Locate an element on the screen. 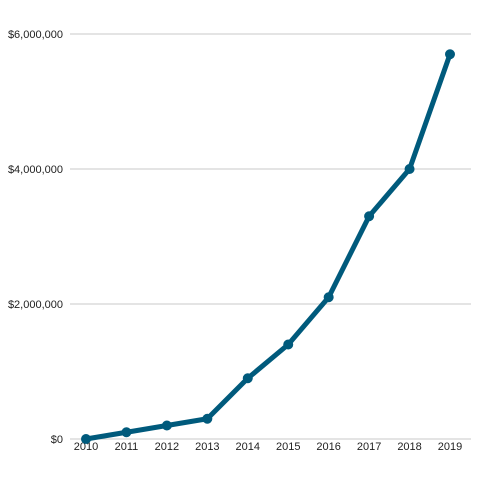  x-tick-label: 2012 is located at coordinates (167, 447).